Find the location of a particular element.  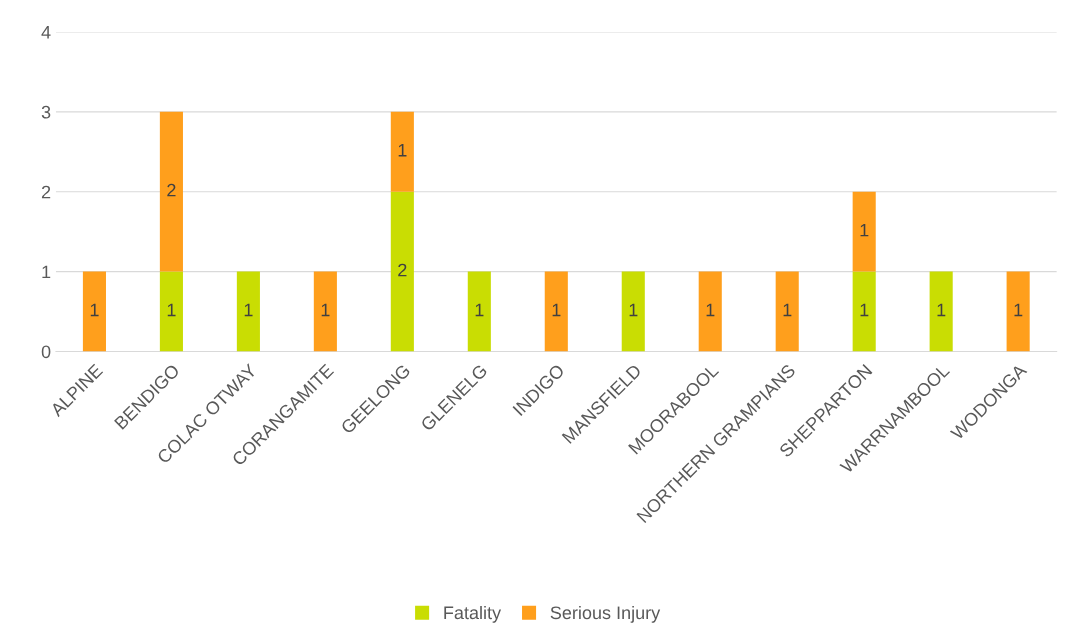

y-tick-label: 4 is located at coordinates (46, 32).